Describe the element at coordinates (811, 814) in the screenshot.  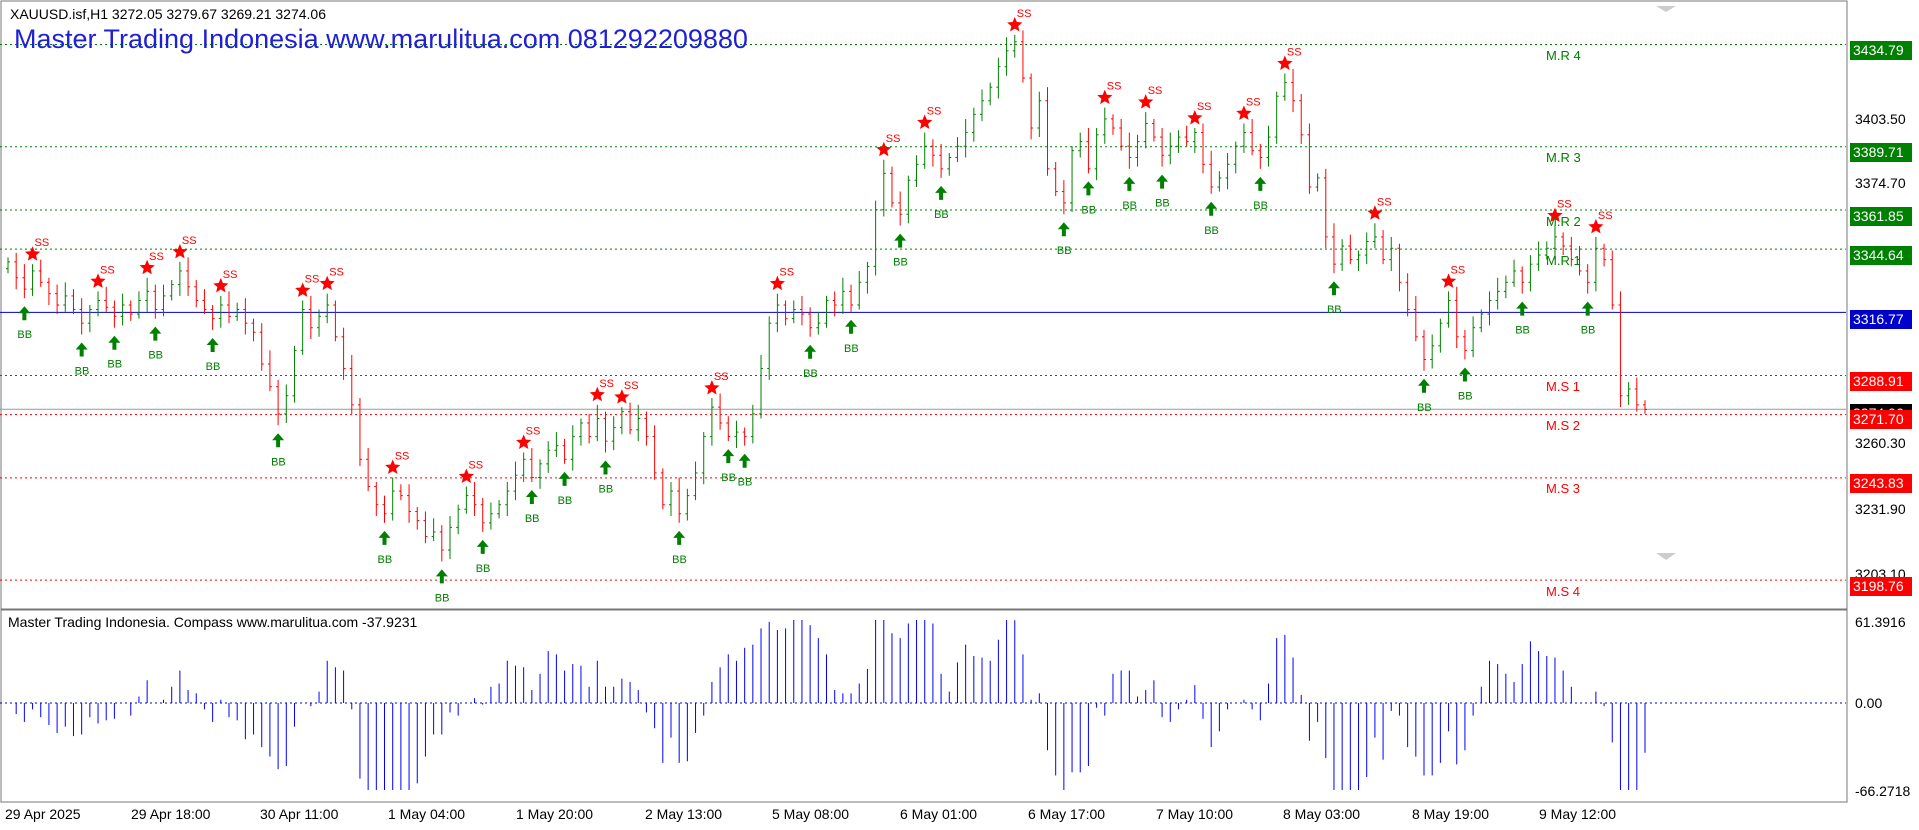
I see `time-label: 5 May 08:00` at that location.